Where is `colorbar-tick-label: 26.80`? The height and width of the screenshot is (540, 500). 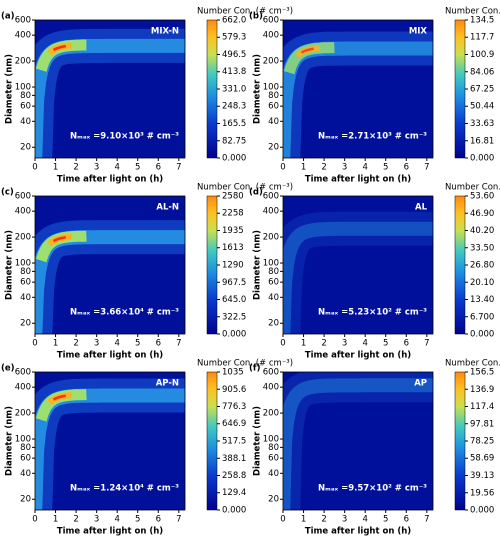
colorbar-tick-label: 26.80 is located at coordinates (482, 266).